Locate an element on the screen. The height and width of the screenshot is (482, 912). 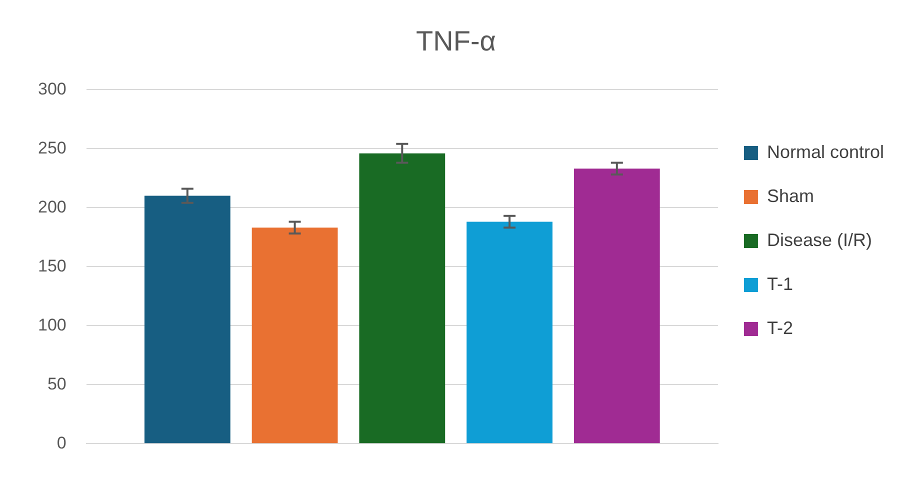
chart-title: TNF-α is located at coordinates (456, 41).